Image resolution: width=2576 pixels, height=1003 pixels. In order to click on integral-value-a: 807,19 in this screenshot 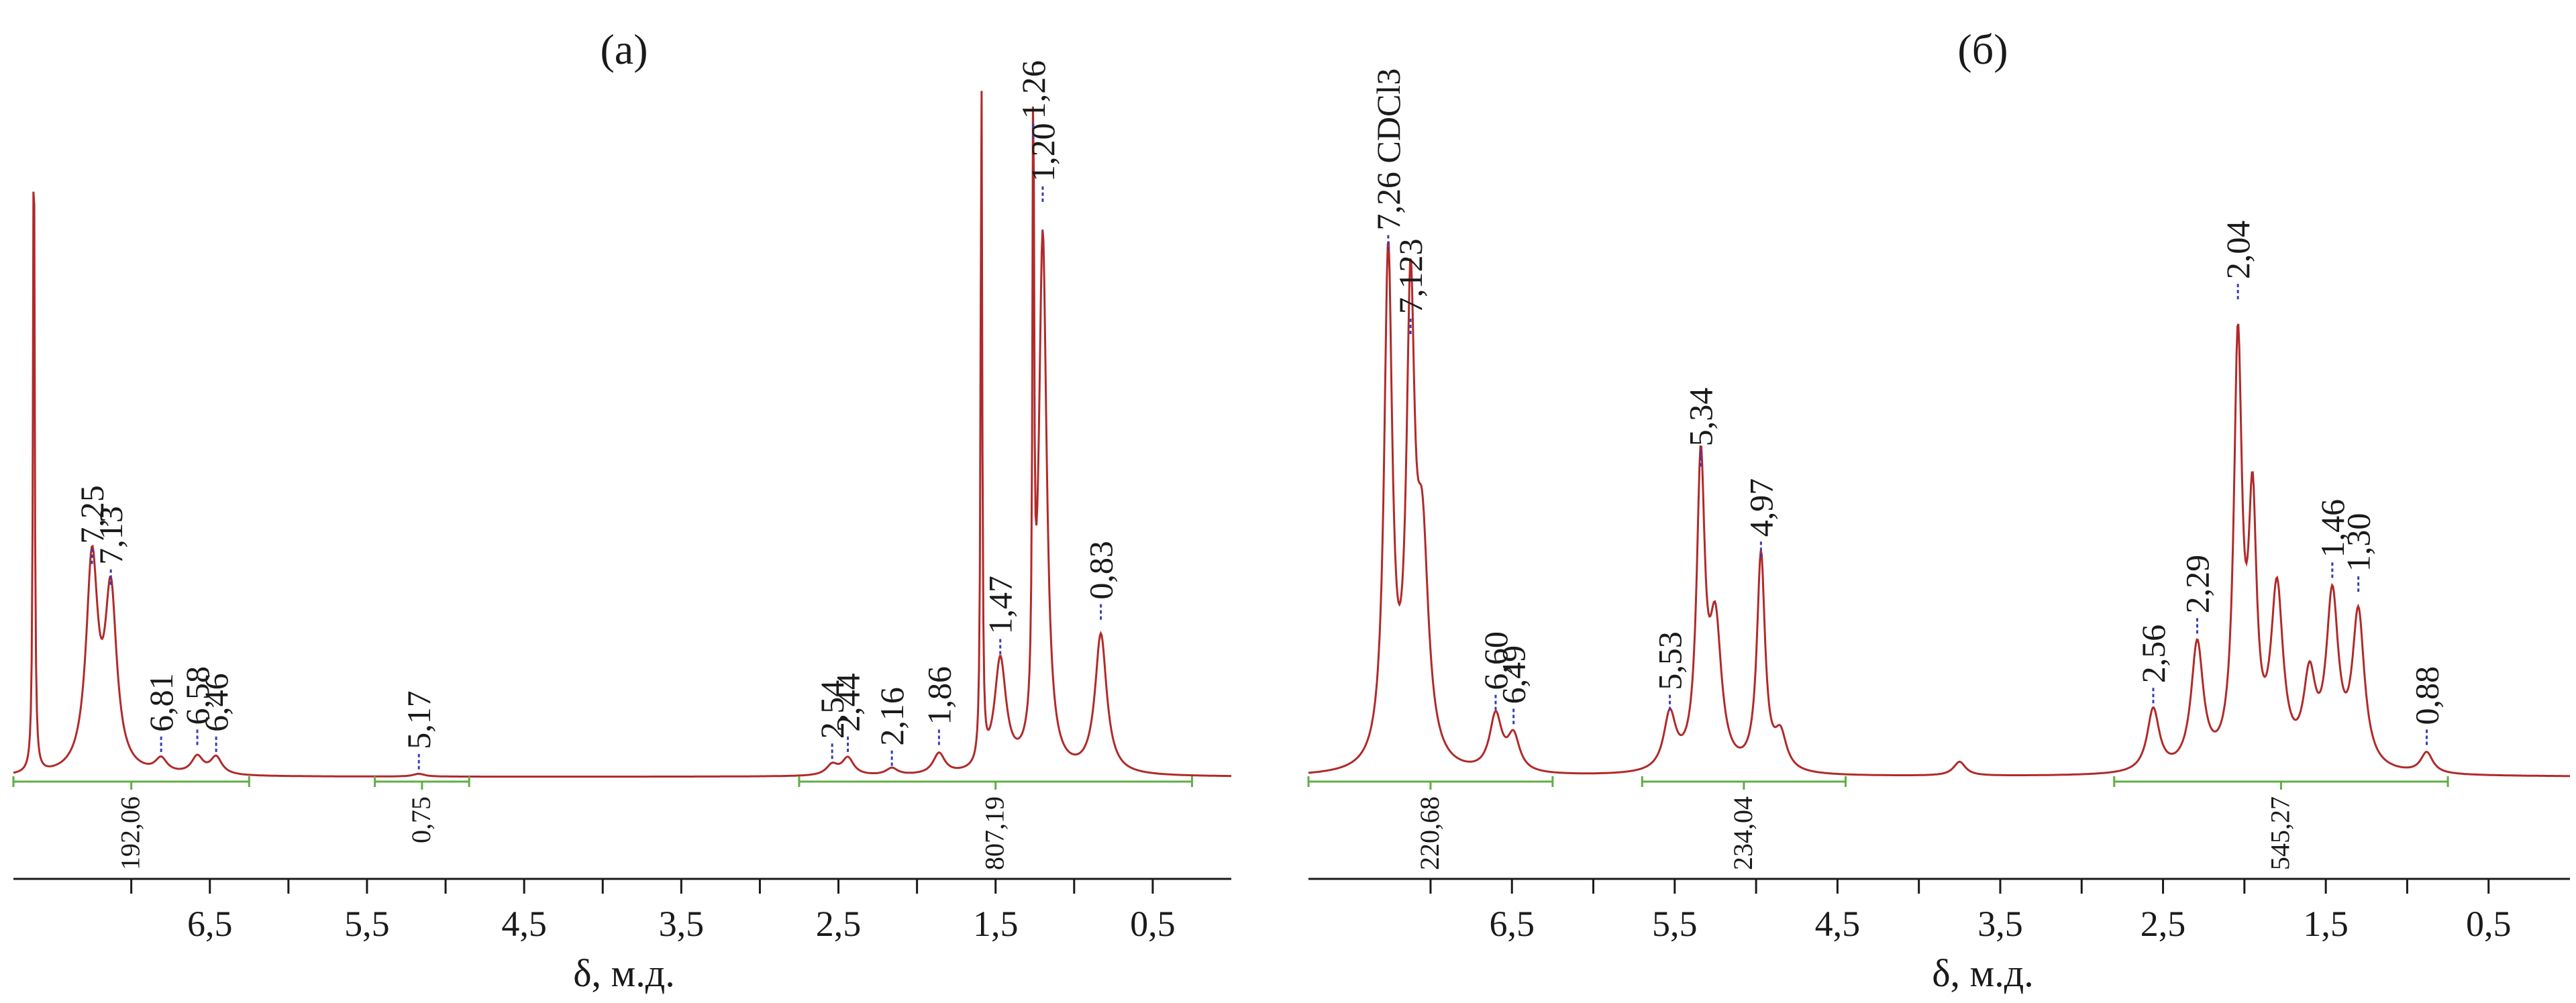, I will do `click(995, 833)`.